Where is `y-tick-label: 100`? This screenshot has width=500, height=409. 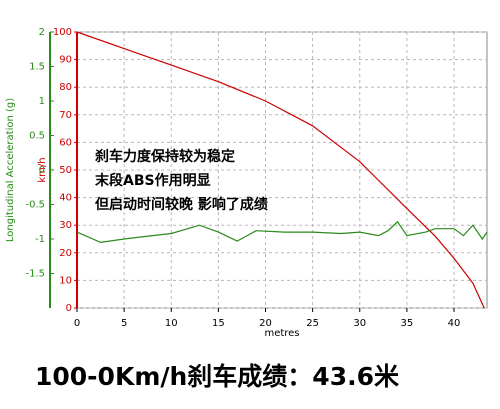
y-tick-label: 100 is located at coordinates (62, 32).